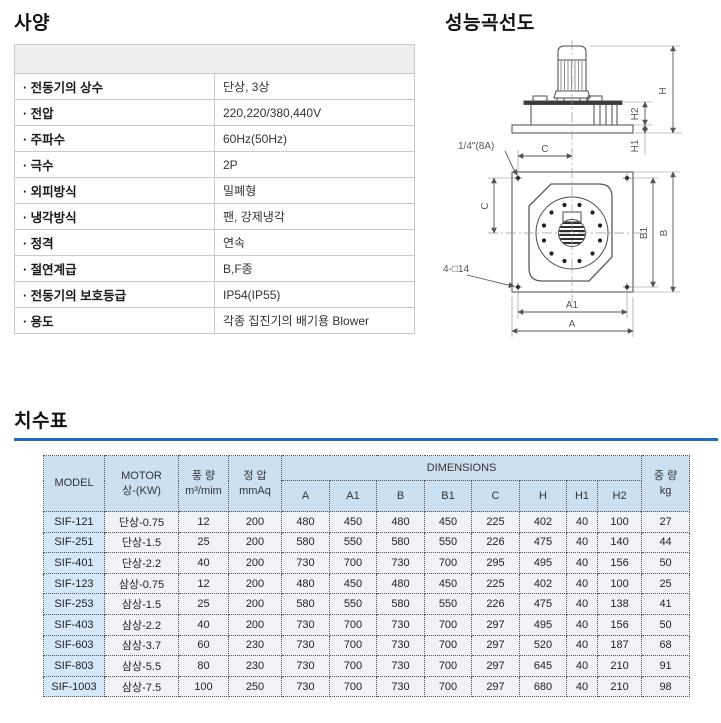  I want to click on spec-label: · 전압, so click(114, 112).